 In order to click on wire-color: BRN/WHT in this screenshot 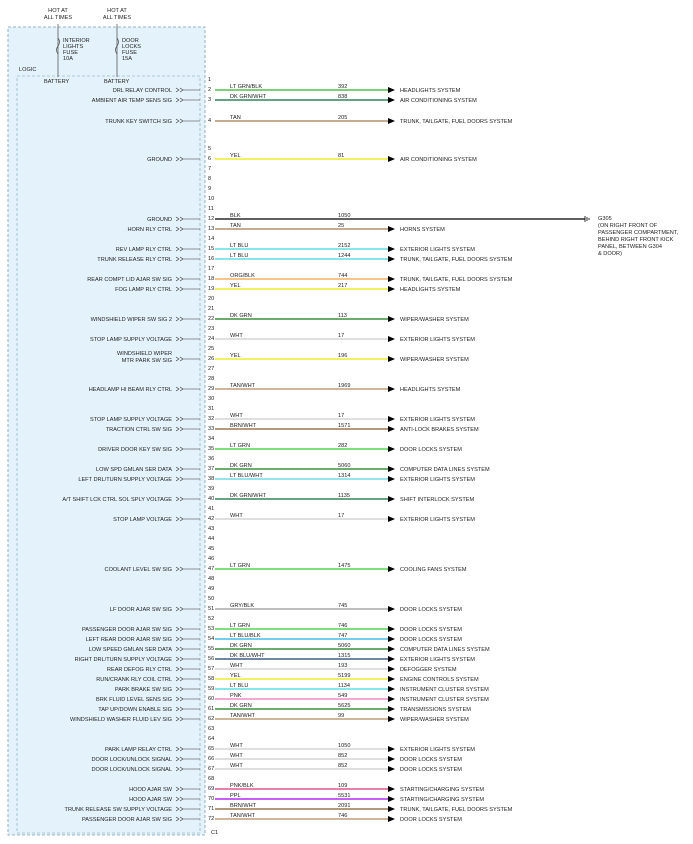, I will do `click(243, 426)`.